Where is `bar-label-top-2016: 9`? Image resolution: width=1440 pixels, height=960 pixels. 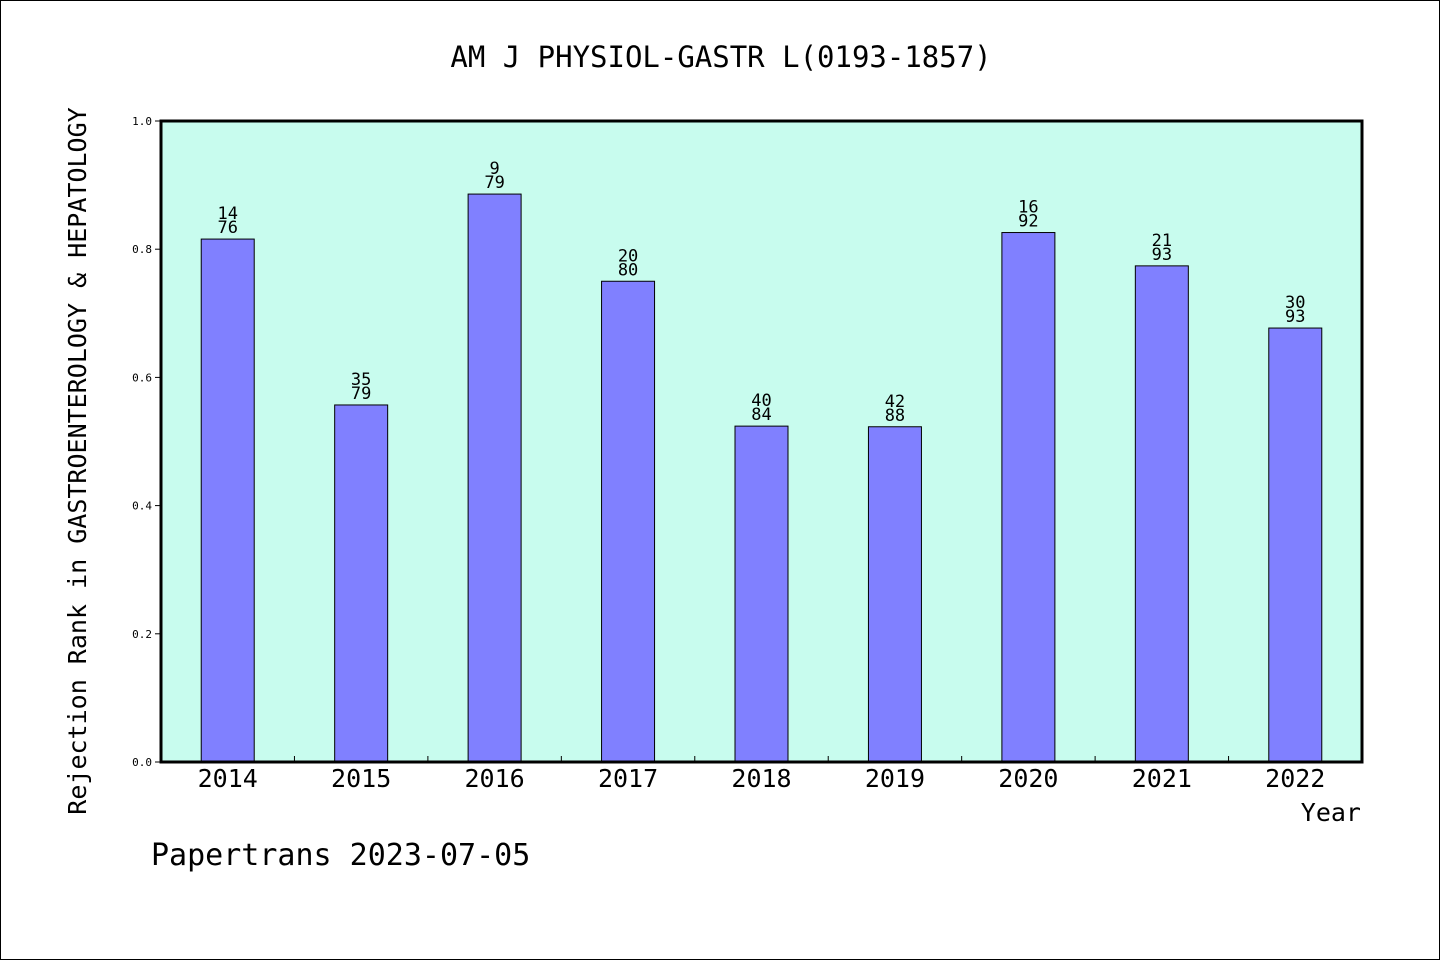
bar-label-top-2016: 9 is located at coordinates (494, 169).